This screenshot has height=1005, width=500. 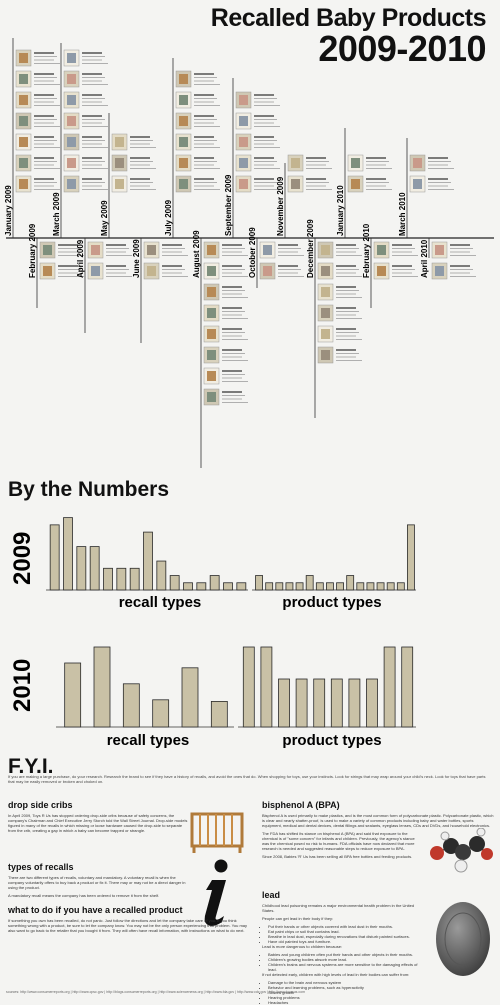 What do you see at coordinates (340, 210) in the screenshot?
I see `timeline-month-label: January 2010` at bounding box center [340, 210].